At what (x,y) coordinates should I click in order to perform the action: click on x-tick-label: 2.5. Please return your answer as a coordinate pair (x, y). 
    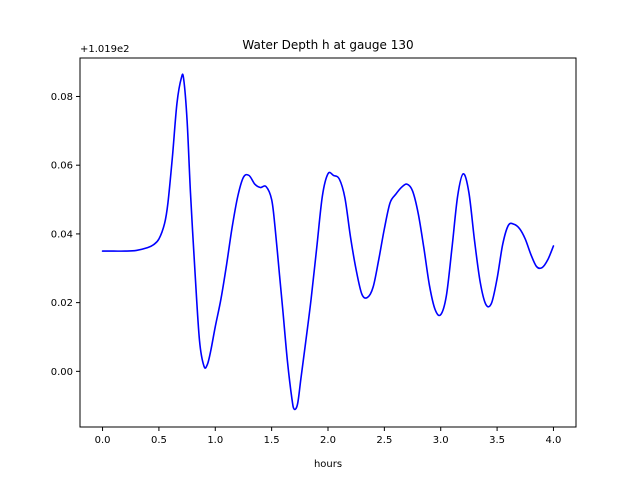
    Looking at the image, I should click on (384, 440).